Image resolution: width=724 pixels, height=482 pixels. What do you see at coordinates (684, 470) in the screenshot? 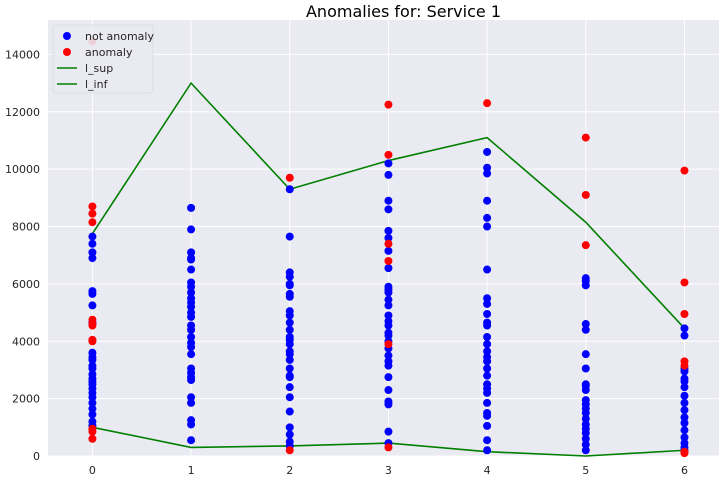
I see `x-tick-label: 6` at bounding box center [684, 470].